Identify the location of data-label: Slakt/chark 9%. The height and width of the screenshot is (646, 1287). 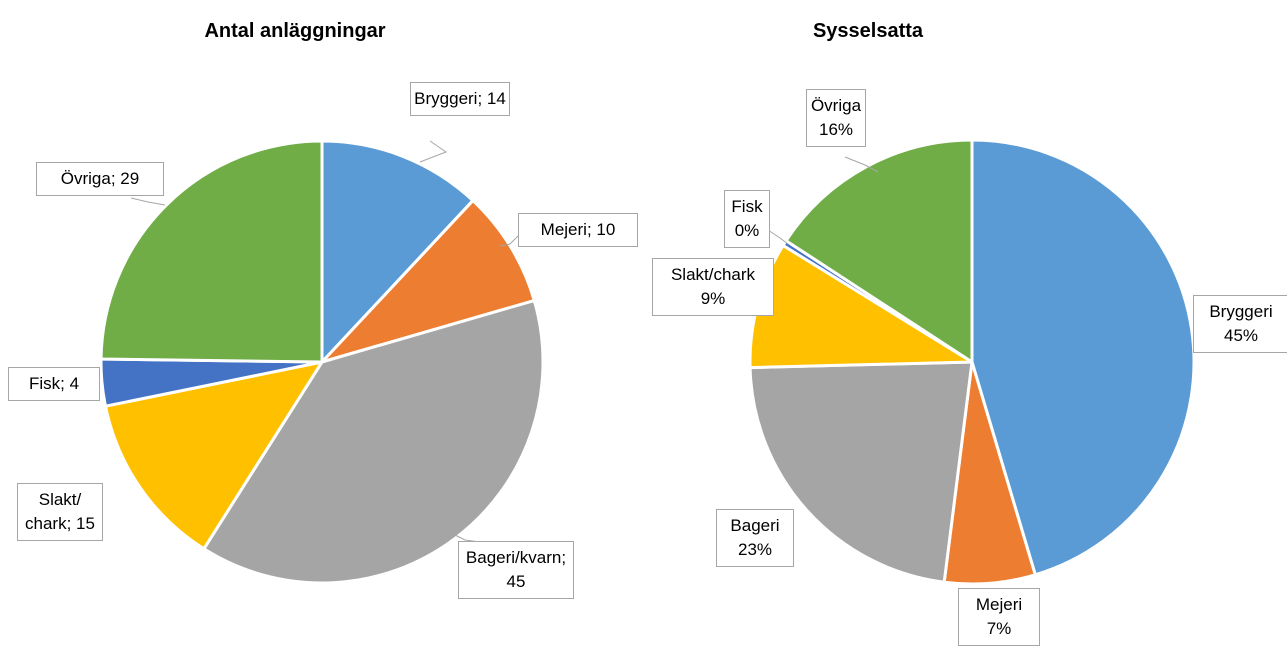
(713, 287).